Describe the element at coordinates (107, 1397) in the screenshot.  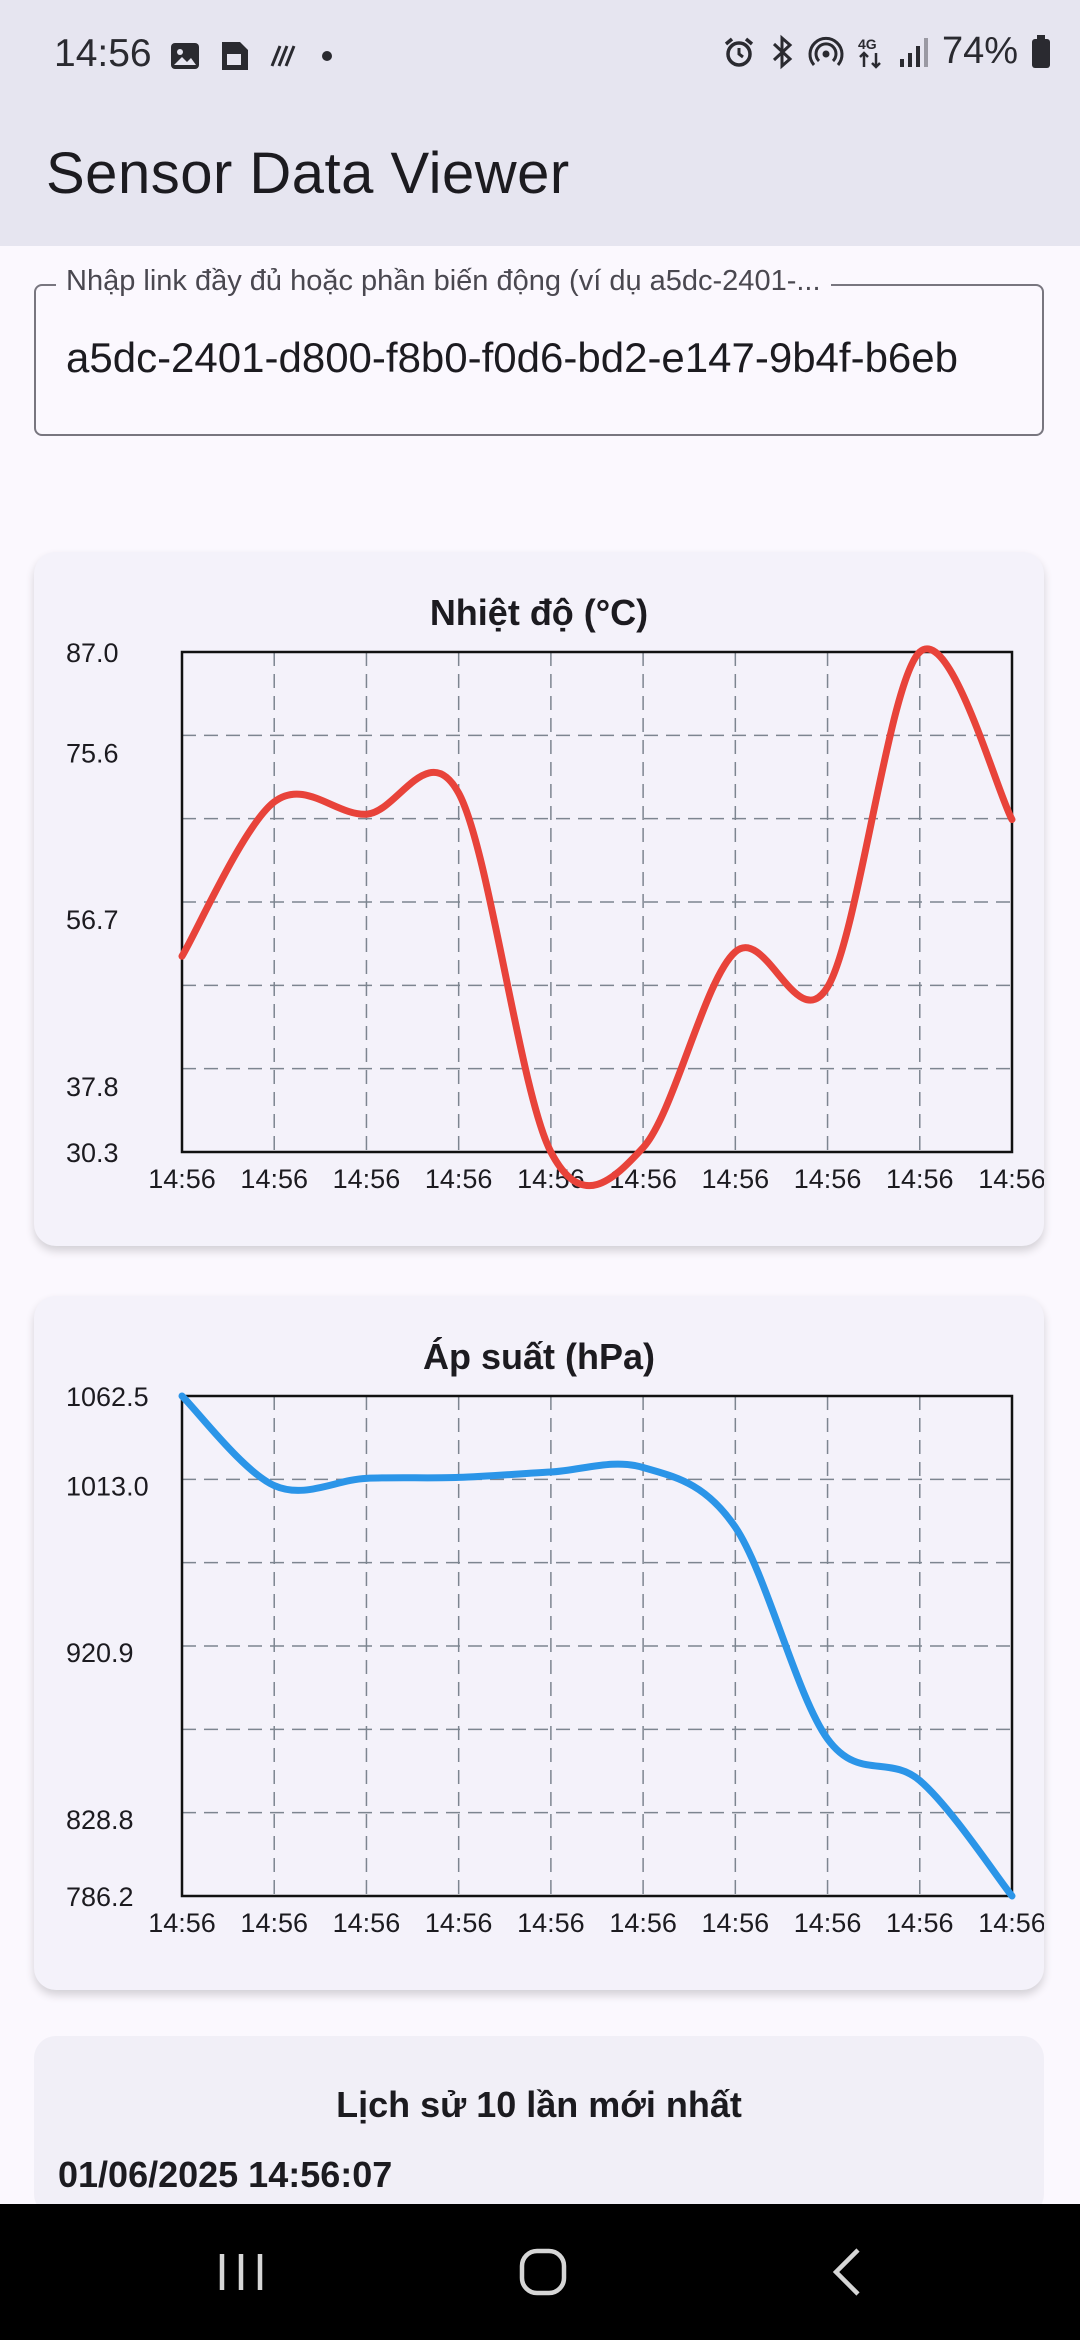
I see `y-tick-label: 1062.5` at that location.